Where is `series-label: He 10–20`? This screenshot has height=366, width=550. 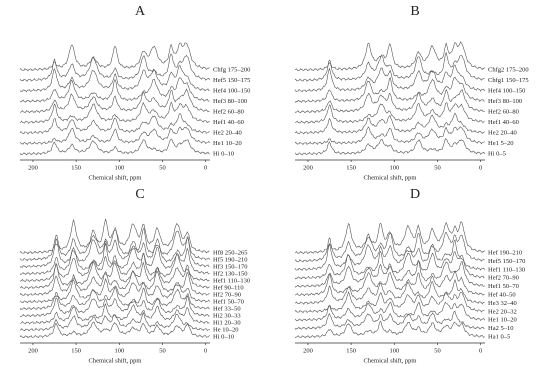 series-label: He 10–20 is located at coordinates (225, 329).